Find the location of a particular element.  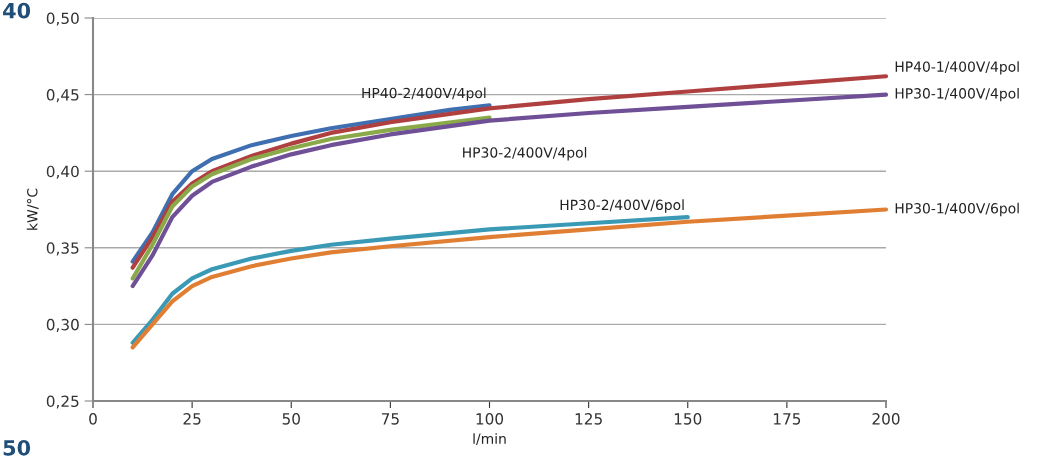

x-tick-label: 125 is located at coordinates (588, 419).